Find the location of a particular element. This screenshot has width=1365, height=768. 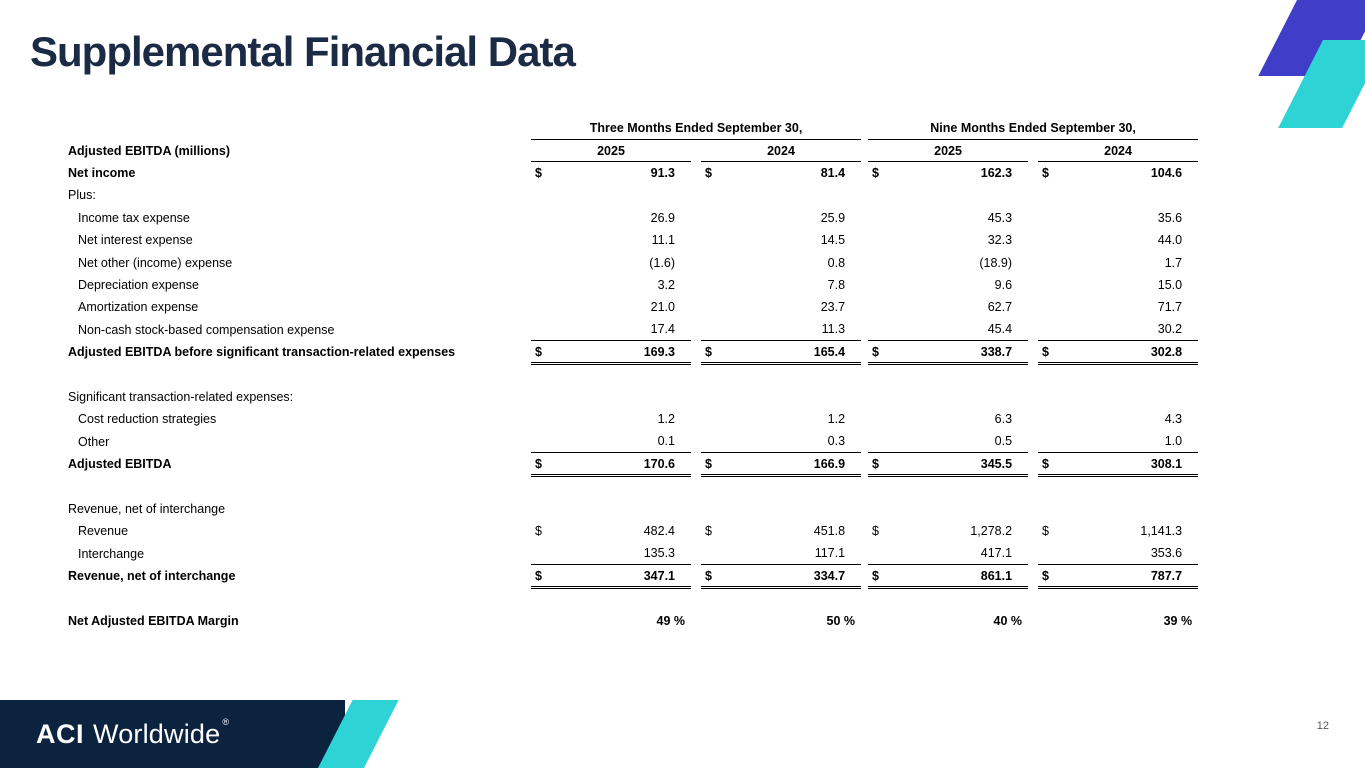

value-cell: 23.7 is located at coordinates (833, 307).